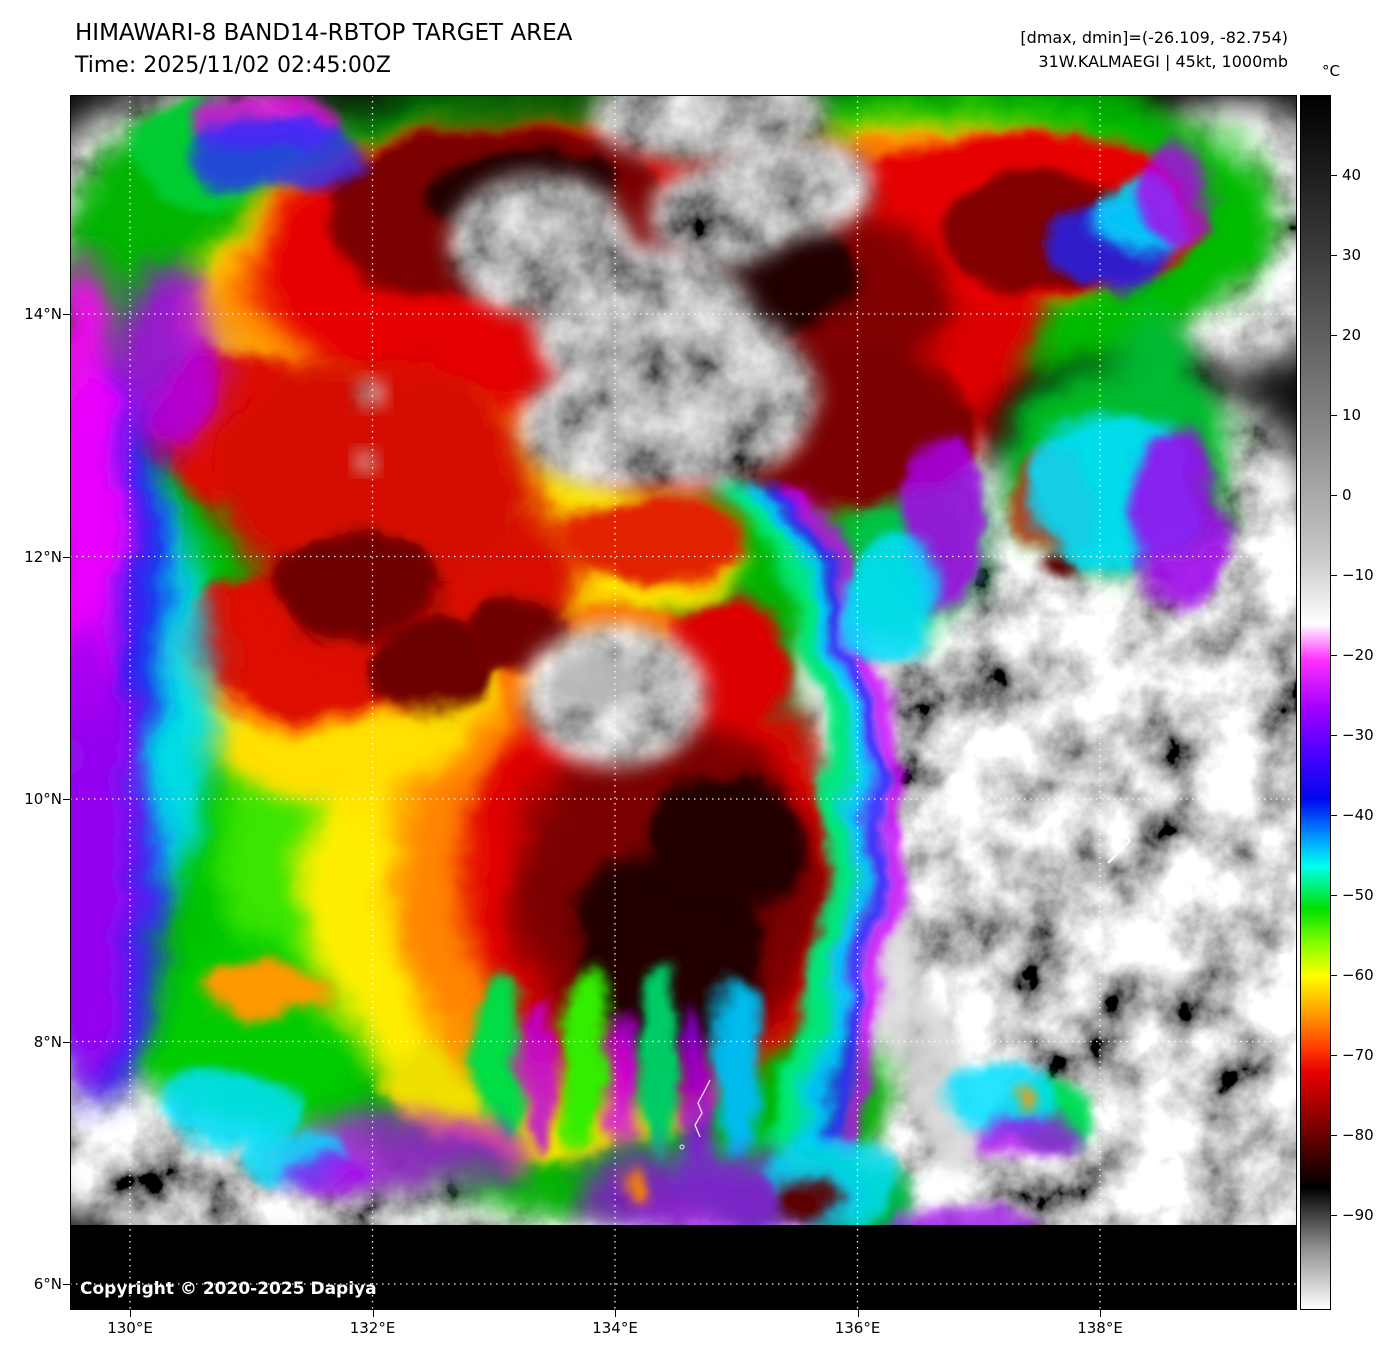  What do you see at coordinates (1358, 1215) in the screenshot?
I see `colorbar-tick-label: −90` at bounding box center [1358, 1215].